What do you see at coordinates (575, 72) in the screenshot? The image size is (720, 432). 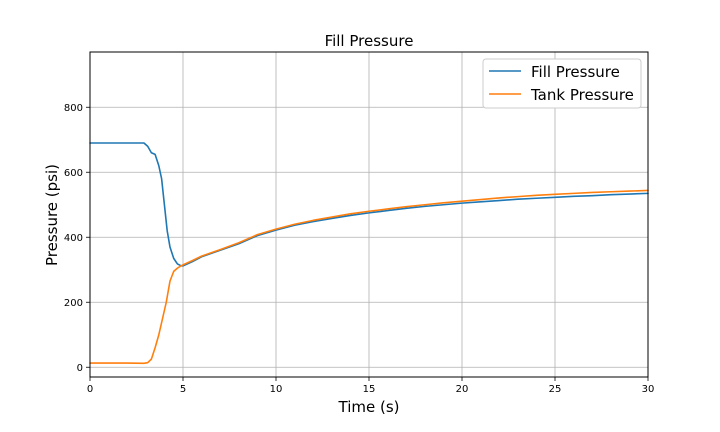 I see `legend-label-fill-pressure: Fill Pressure` at bounding box center [575, 72].